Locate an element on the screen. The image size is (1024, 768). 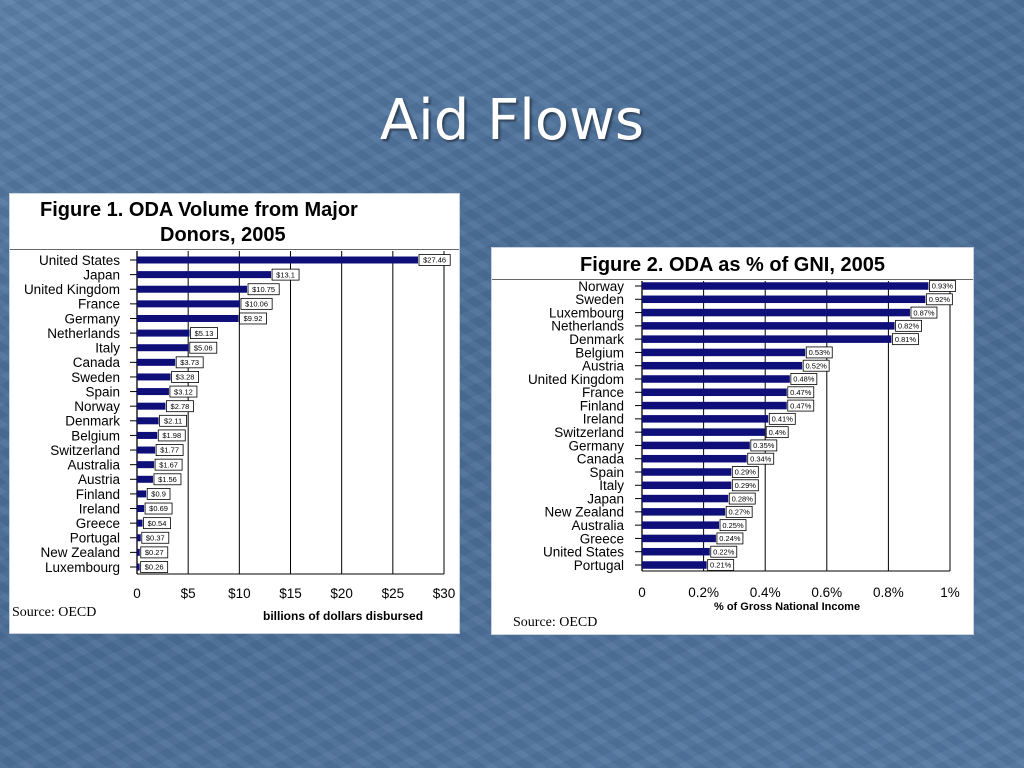
fig1-x-tick-label: $5 is located at coordinates (188, 593).